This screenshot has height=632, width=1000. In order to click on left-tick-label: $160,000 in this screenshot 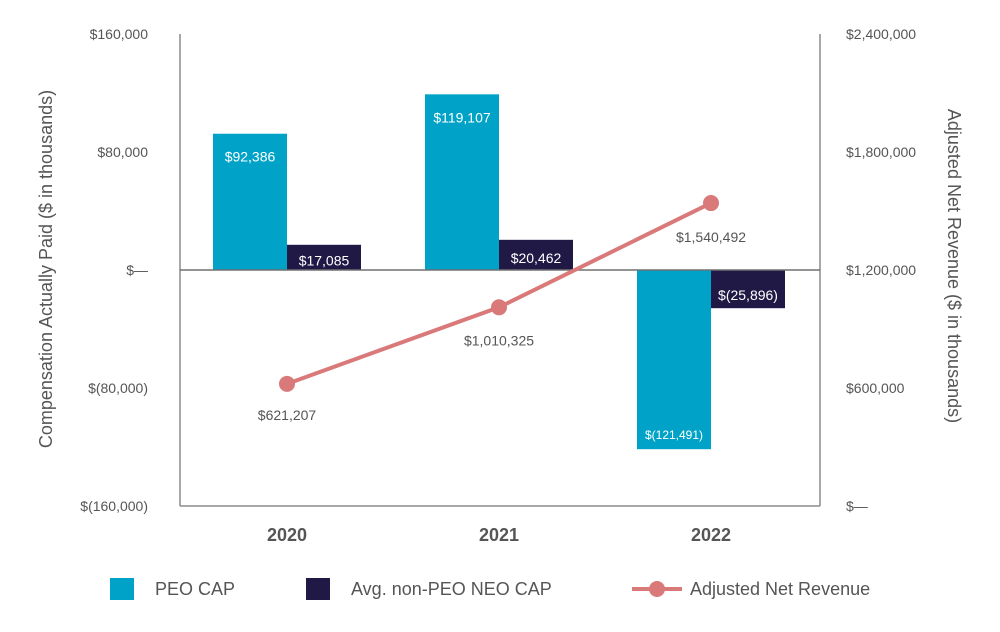, I will do `click(119, 34)`.